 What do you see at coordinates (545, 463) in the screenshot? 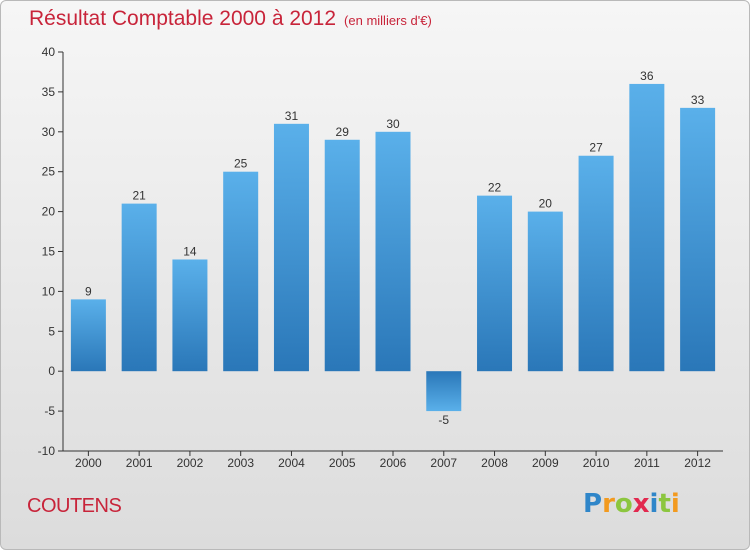
I see `x-tick-label: 2009` at bounding box center [545, 463].